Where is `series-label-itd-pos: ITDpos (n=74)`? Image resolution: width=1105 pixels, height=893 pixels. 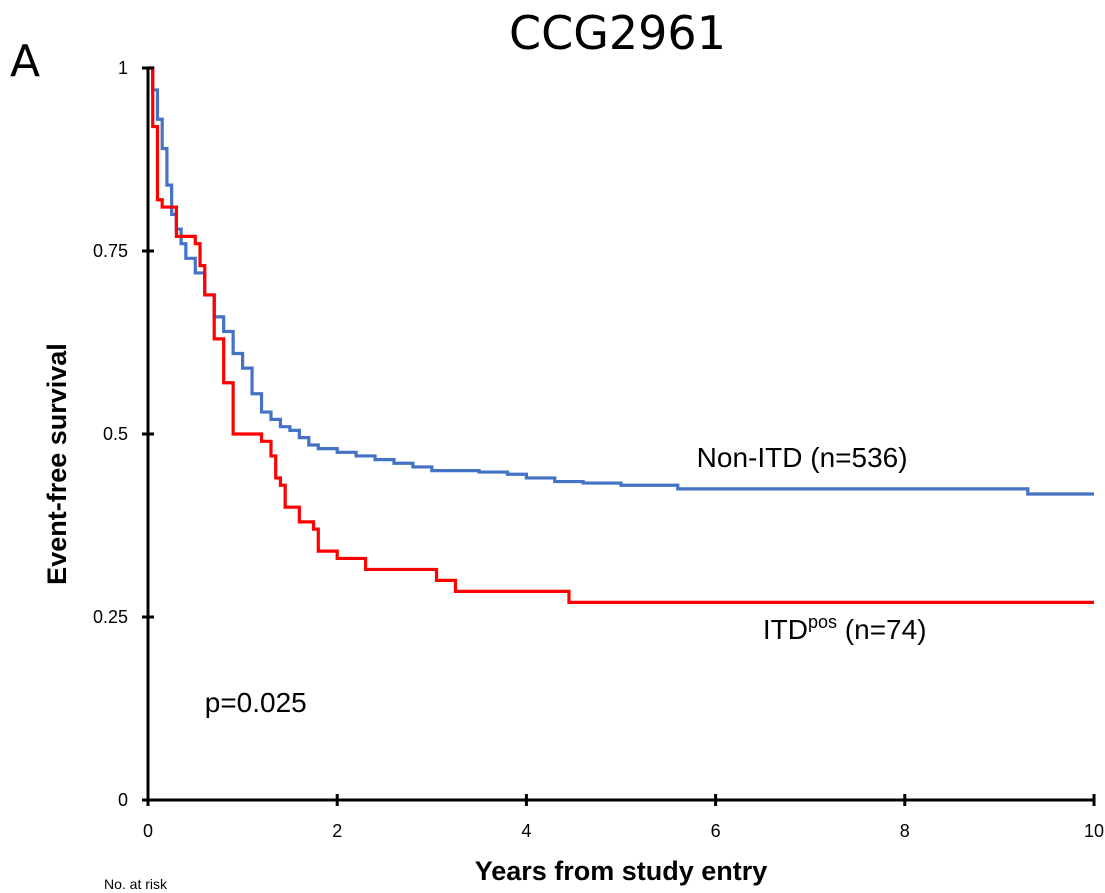 series-label-itd-pos: ITDpos (n=74) is located at coordinates (845, 628).